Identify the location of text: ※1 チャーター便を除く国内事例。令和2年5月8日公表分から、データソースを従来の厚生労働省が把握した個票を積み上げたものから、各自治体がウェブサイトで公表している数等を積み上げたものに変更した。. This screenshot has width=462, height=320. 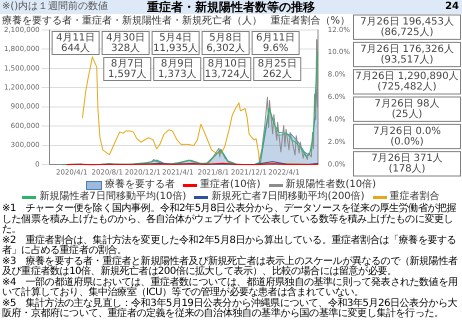
(230, 219).